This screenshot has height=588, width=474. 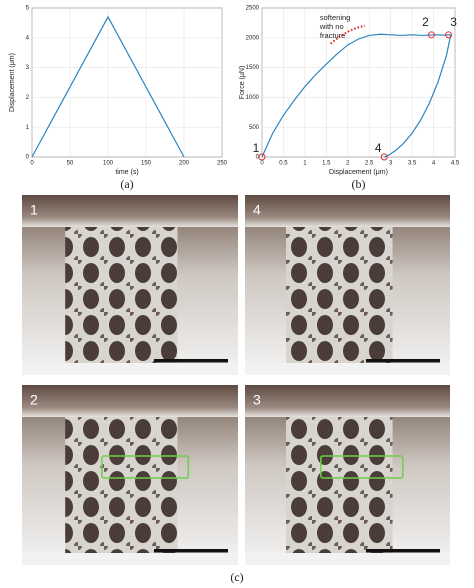 What do you see at coordinates (348, 164) in the screenshot?
I see `x-tick-label: 2` at bounding box center [348, 164].